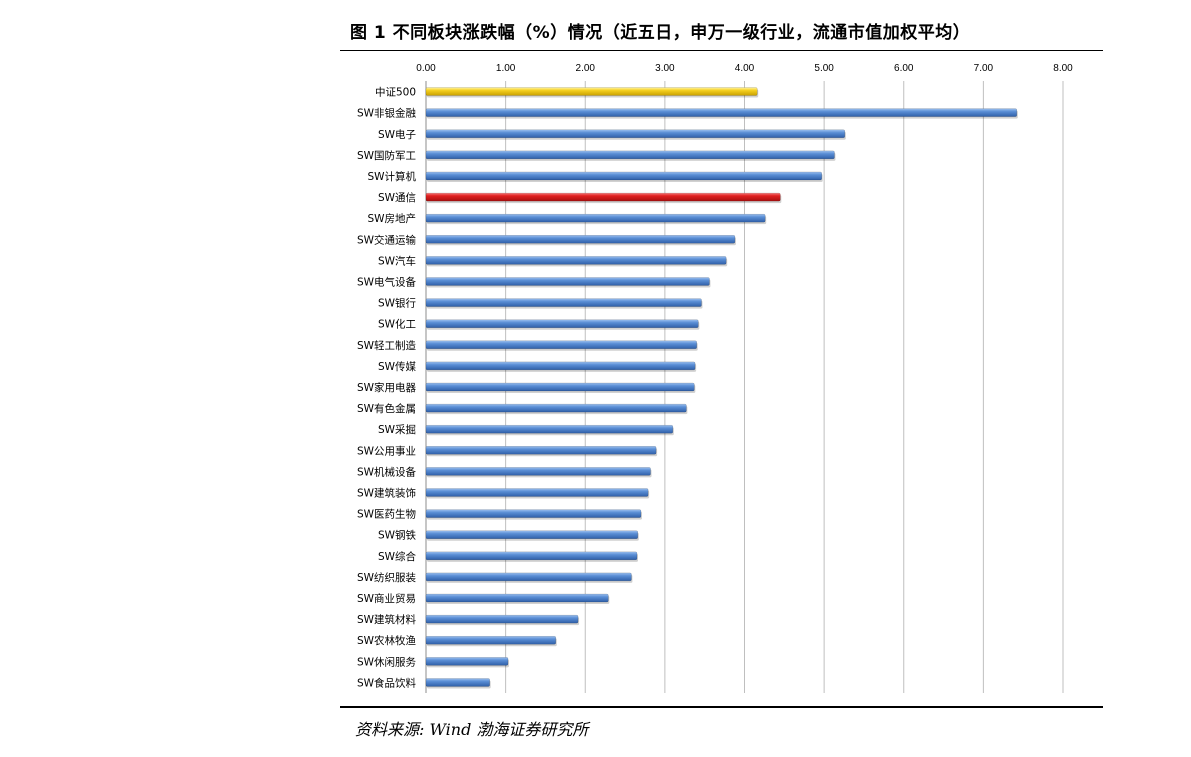 Image resolution: width=1191 pixels, height=757 pixels. Describe the element at coordinates (397, 366) in the screenshot. I see `category-label: SW传媒` at that location.